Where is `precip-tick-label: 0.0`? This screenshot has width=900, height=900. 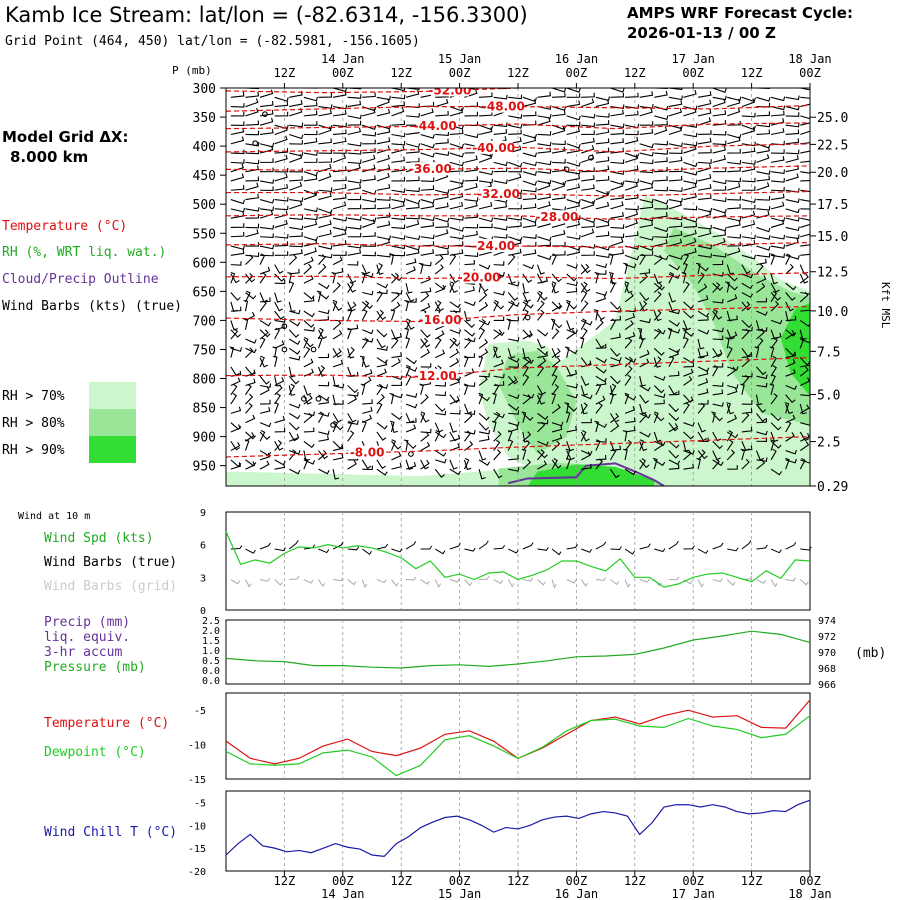
precip-tick-label: 0.0 is located at coordinates (211, 681).